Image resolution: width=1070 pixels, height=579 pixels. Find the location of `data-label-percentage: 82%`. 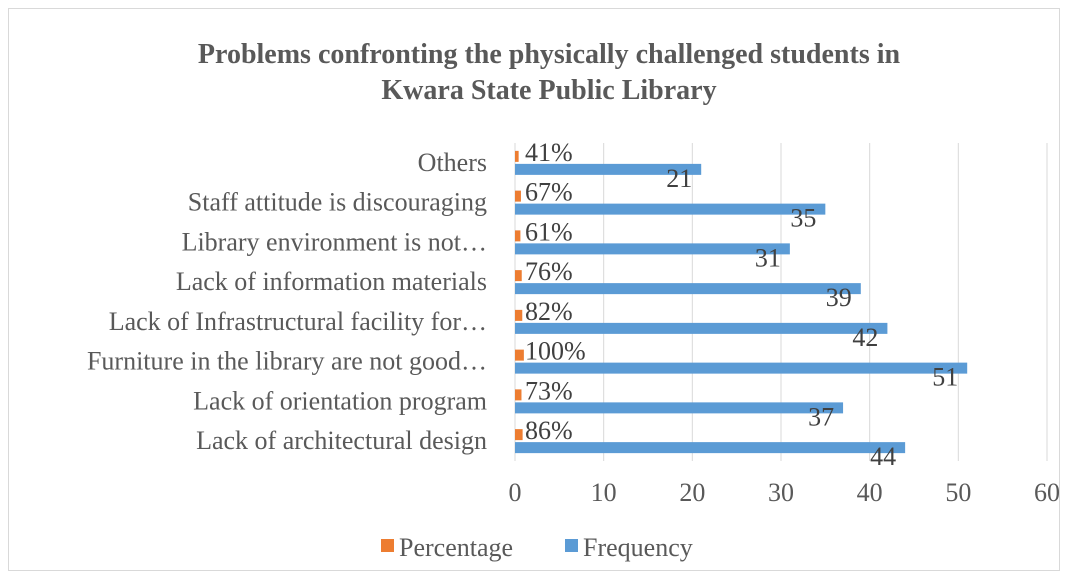

data-label-percentage: 82% is located at coordinates (549, 311).